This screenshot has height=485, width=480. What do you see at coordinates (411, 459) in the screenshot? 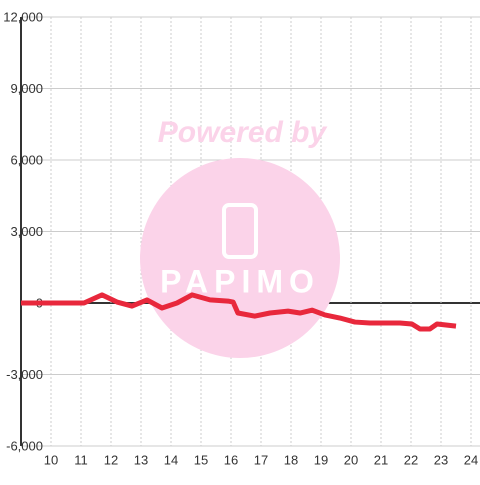
I see `x-tick-label: 22` at bounding box center [411, 459].